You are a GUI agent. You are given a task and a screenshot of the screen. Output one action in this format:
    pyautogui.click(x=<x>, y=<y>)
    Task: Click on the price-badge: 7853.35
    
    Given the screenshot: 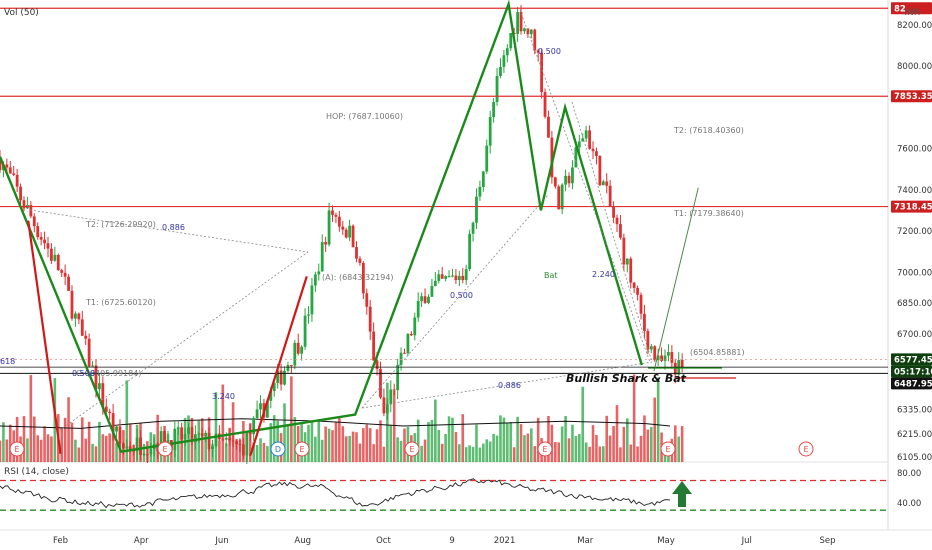 What is the action you would take?
    pyautogui.click(x=911, y=96)
    